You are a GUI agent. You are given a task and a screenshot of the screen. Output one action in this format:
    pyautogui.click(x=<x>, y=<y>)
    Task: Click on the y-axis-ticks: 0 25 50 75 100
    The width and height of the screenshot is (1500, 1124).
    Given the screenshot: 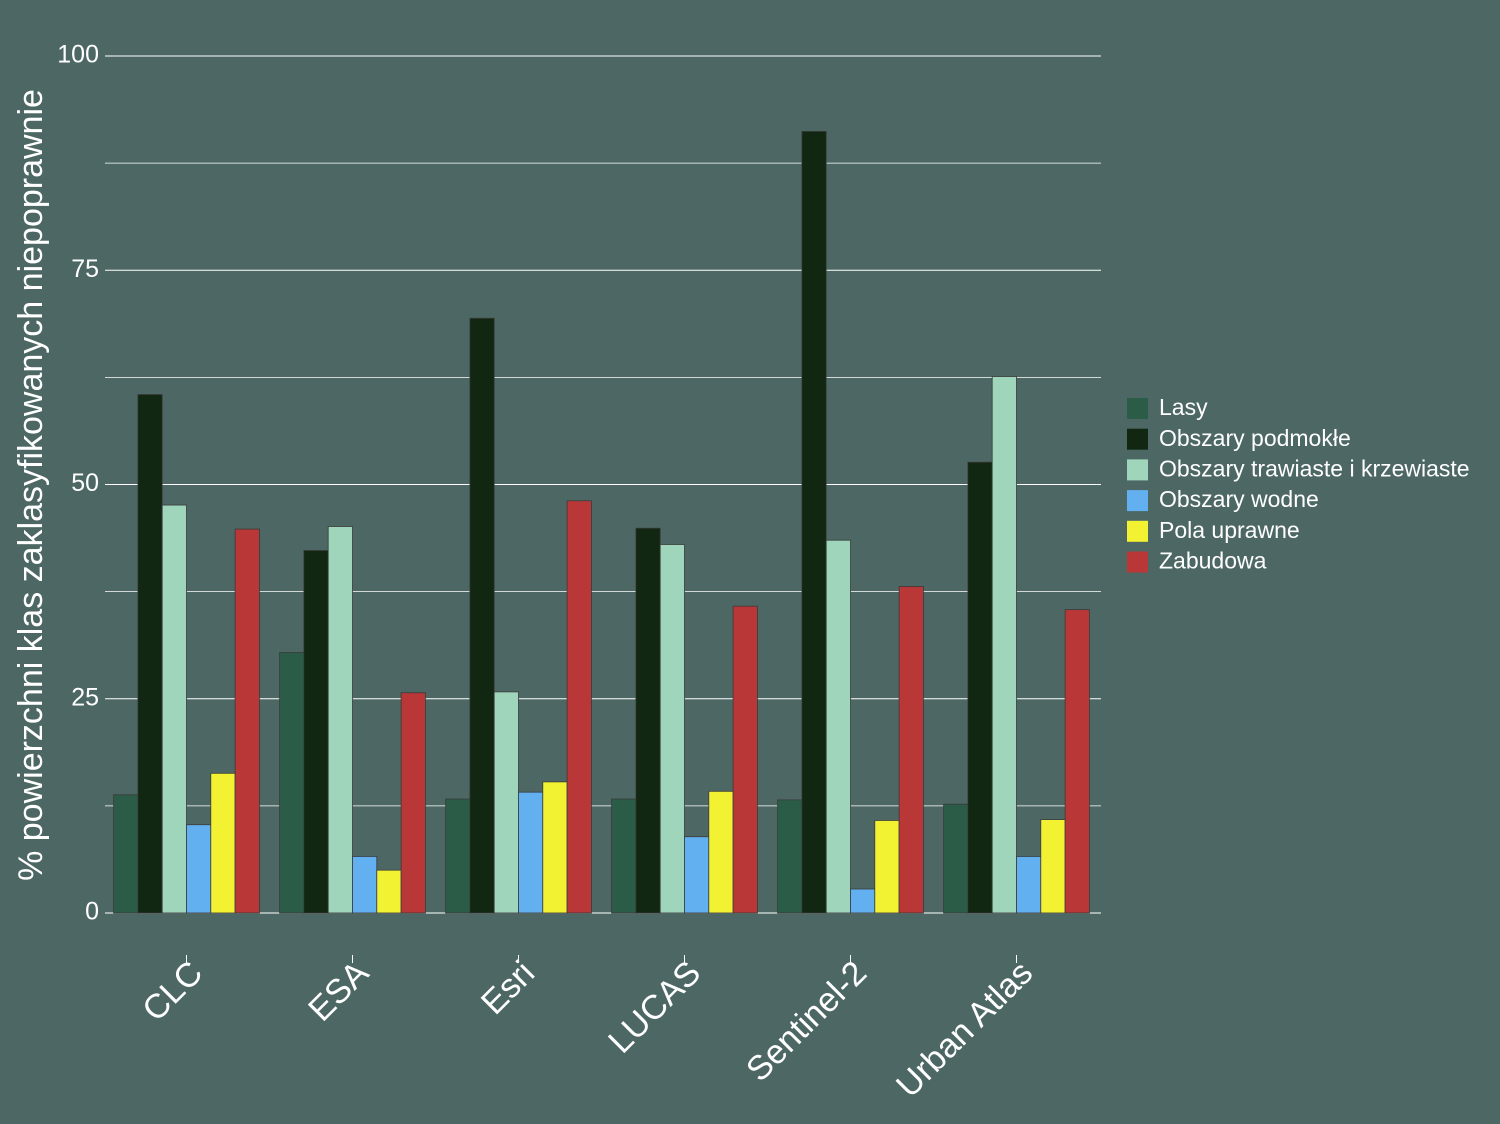 What is the action you would take?
    pyautogui.click(x=78, y=483)
    